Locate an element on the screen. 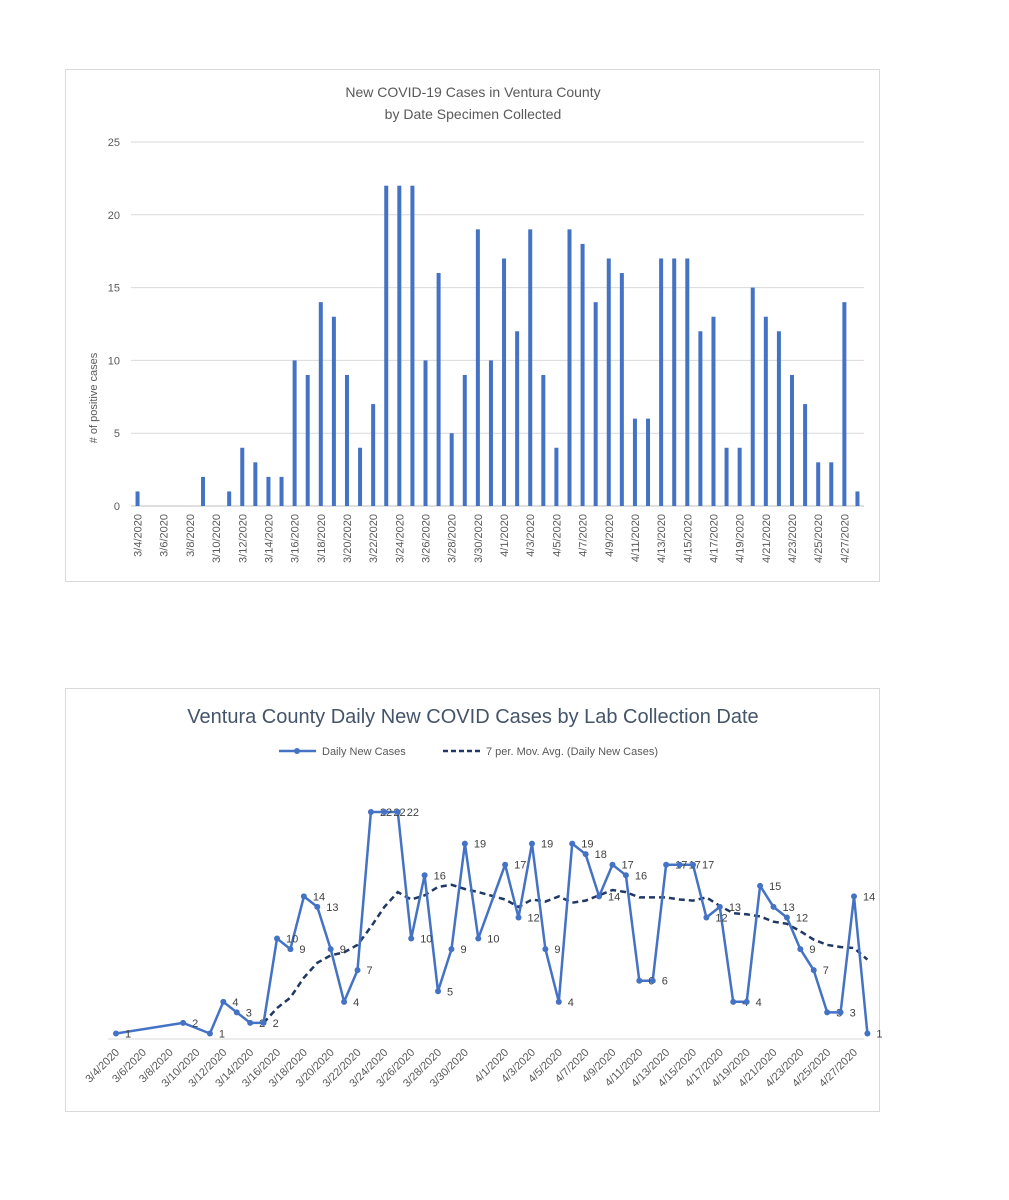  x-tick-label: 3/6/2020 is located at coordinates (165, 535).